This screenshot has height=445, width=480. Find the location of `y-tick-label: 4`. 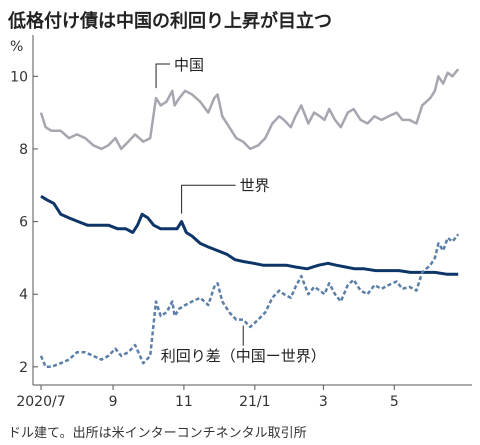

y-tick-label: 4 is located at coordinates (23, 295).